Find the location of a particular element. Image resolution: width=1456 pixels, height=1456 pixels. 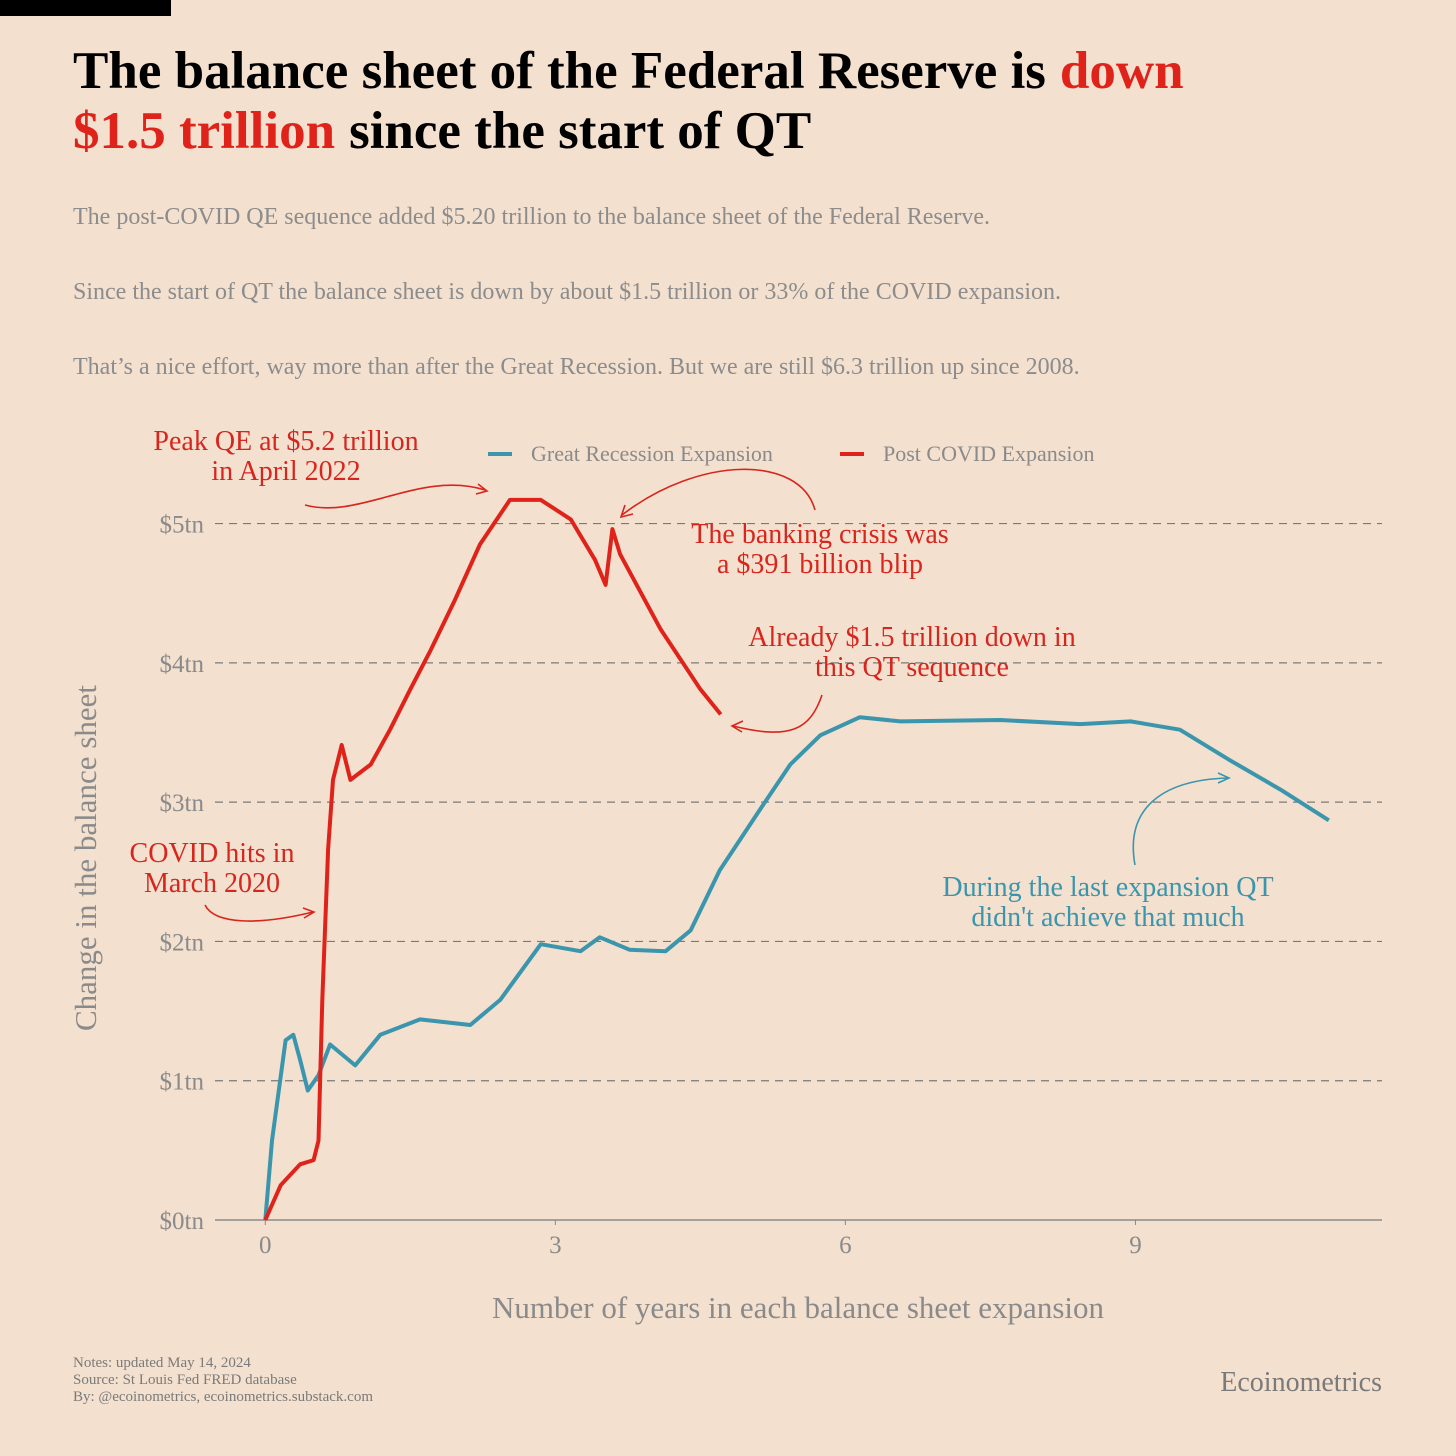

chart-title: $1.5 trillion since the start of QT is located at coordinates (442, 131).